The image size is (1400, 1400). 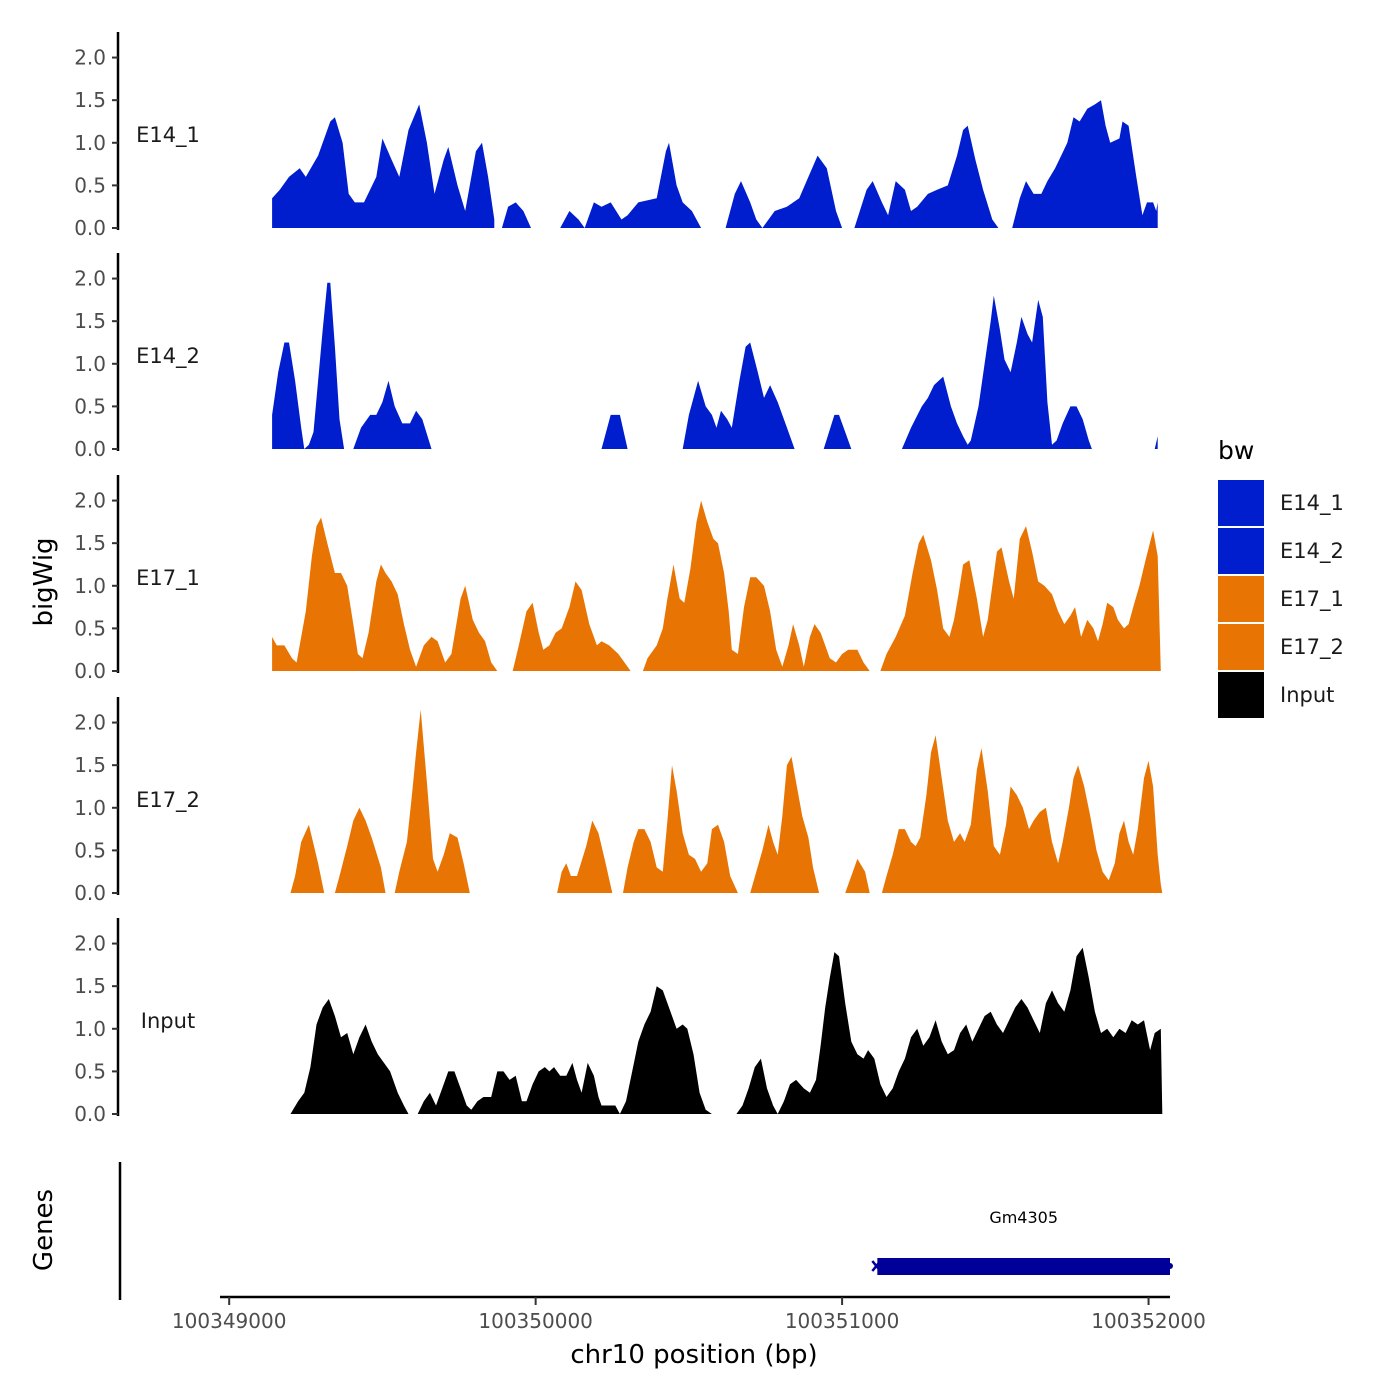 What do you see at coordinates (1276, 695) in the screenshot?
I see `legend-entry: Input` at bounding box center [1276, 695].